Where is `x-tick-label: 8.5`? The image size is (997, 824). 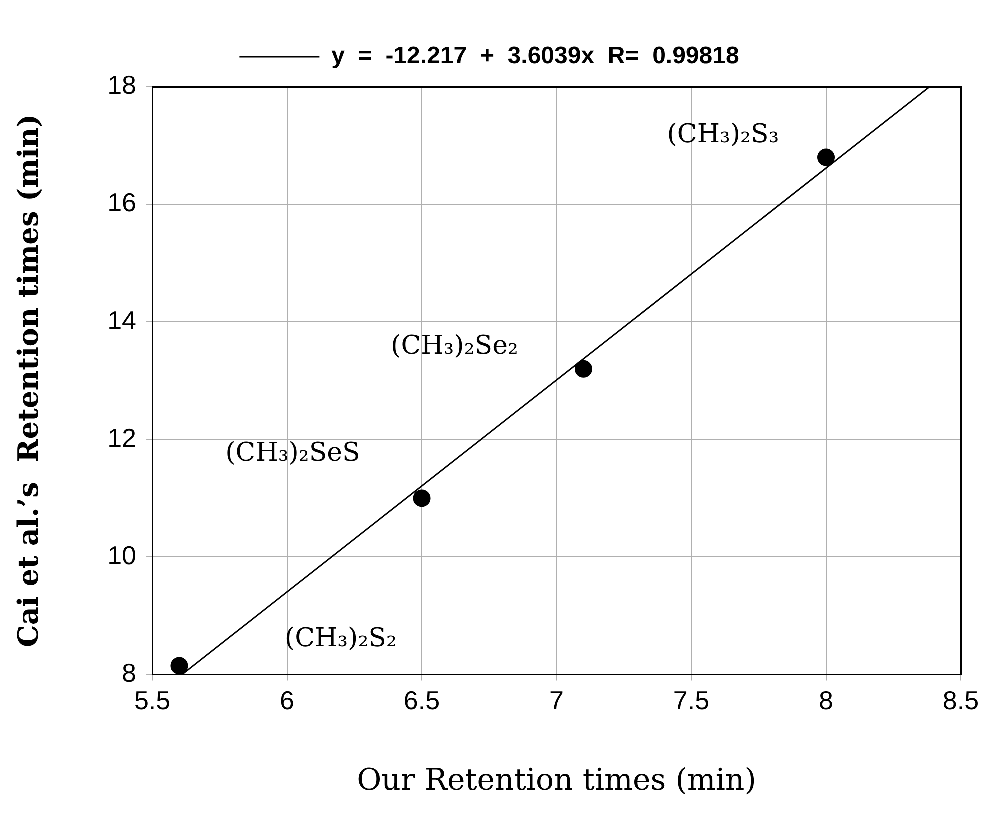
x-tick-label: 8.5 is located at coordinates (961, 701).